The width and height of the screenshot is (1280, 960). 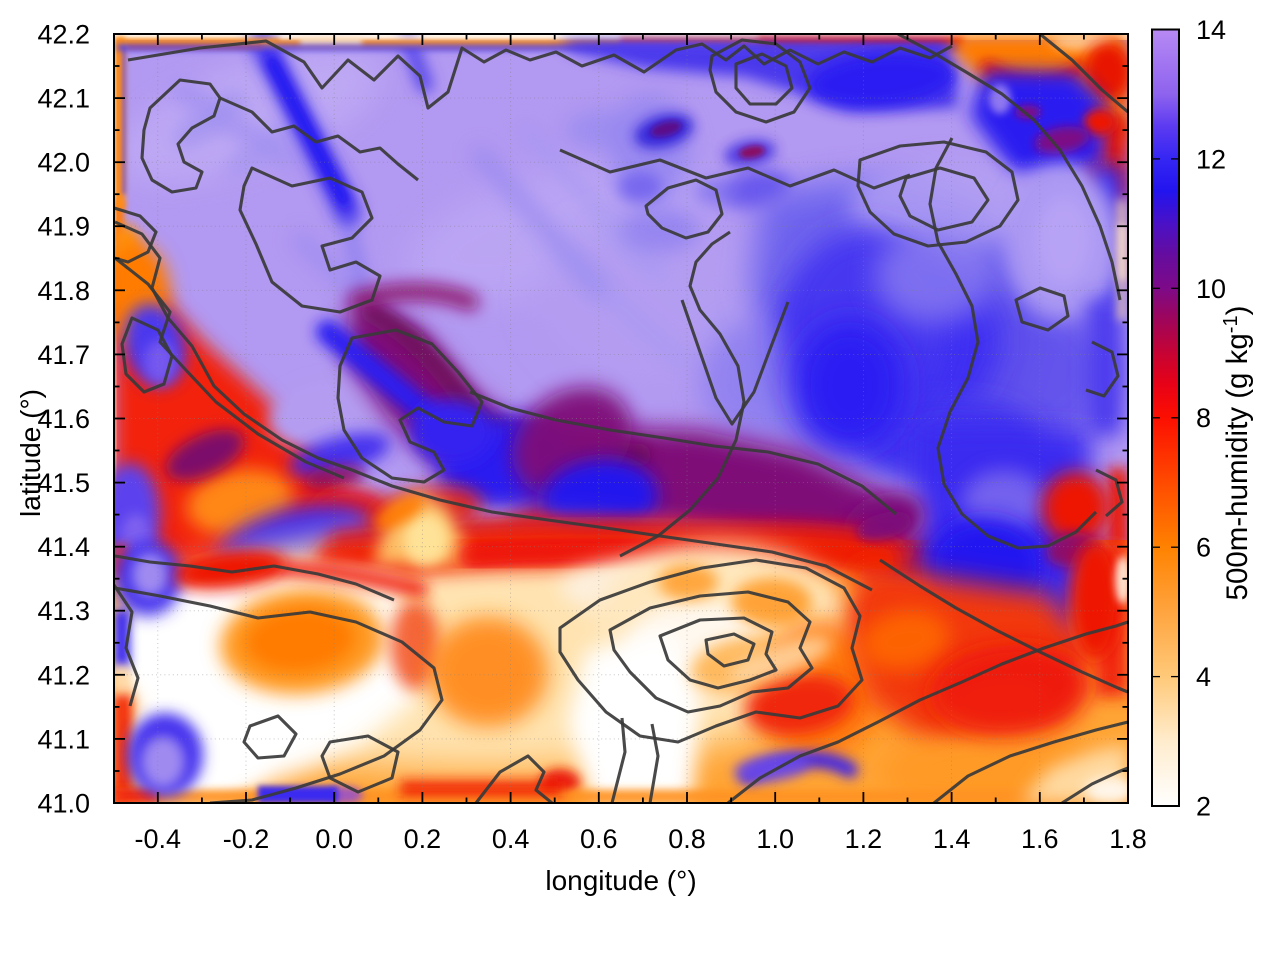 What do you see at coordinates (63, 675) in the screenshot?
I see `svg-text: 41.2` at bounding box center [63, 675].